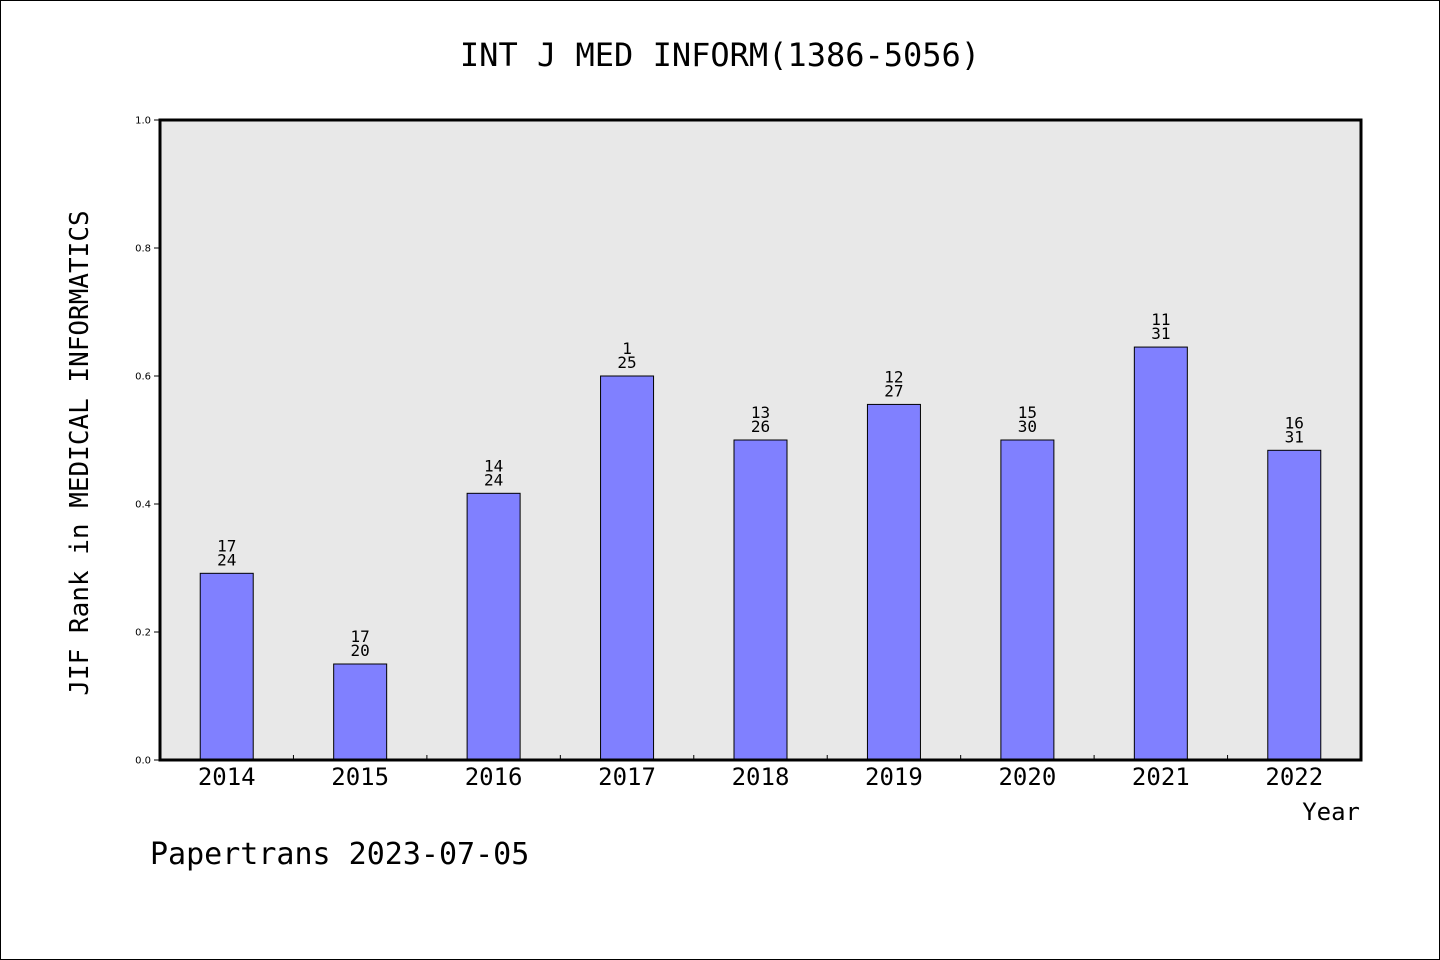 The width and height of the screenshot is (1440, 960). What do you see at coordinates (493, 465) in the screenshot?
I see `bar-rank-label: 14` at bounding box center [493, 465].